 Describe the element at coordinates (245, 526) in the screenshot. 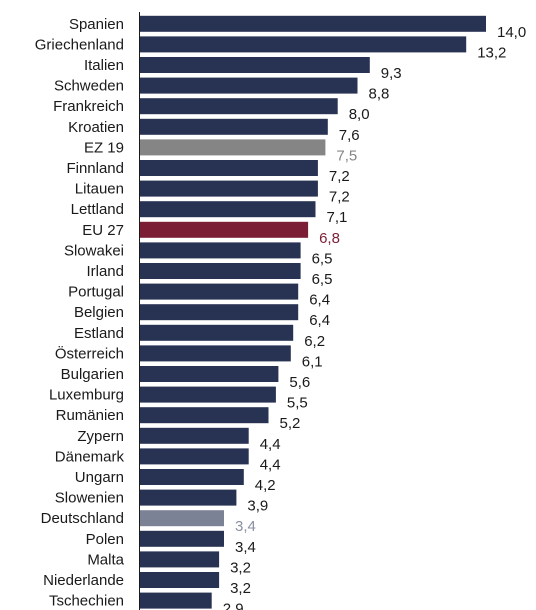

I see `value-label-deutschland: 3,4` at that location.